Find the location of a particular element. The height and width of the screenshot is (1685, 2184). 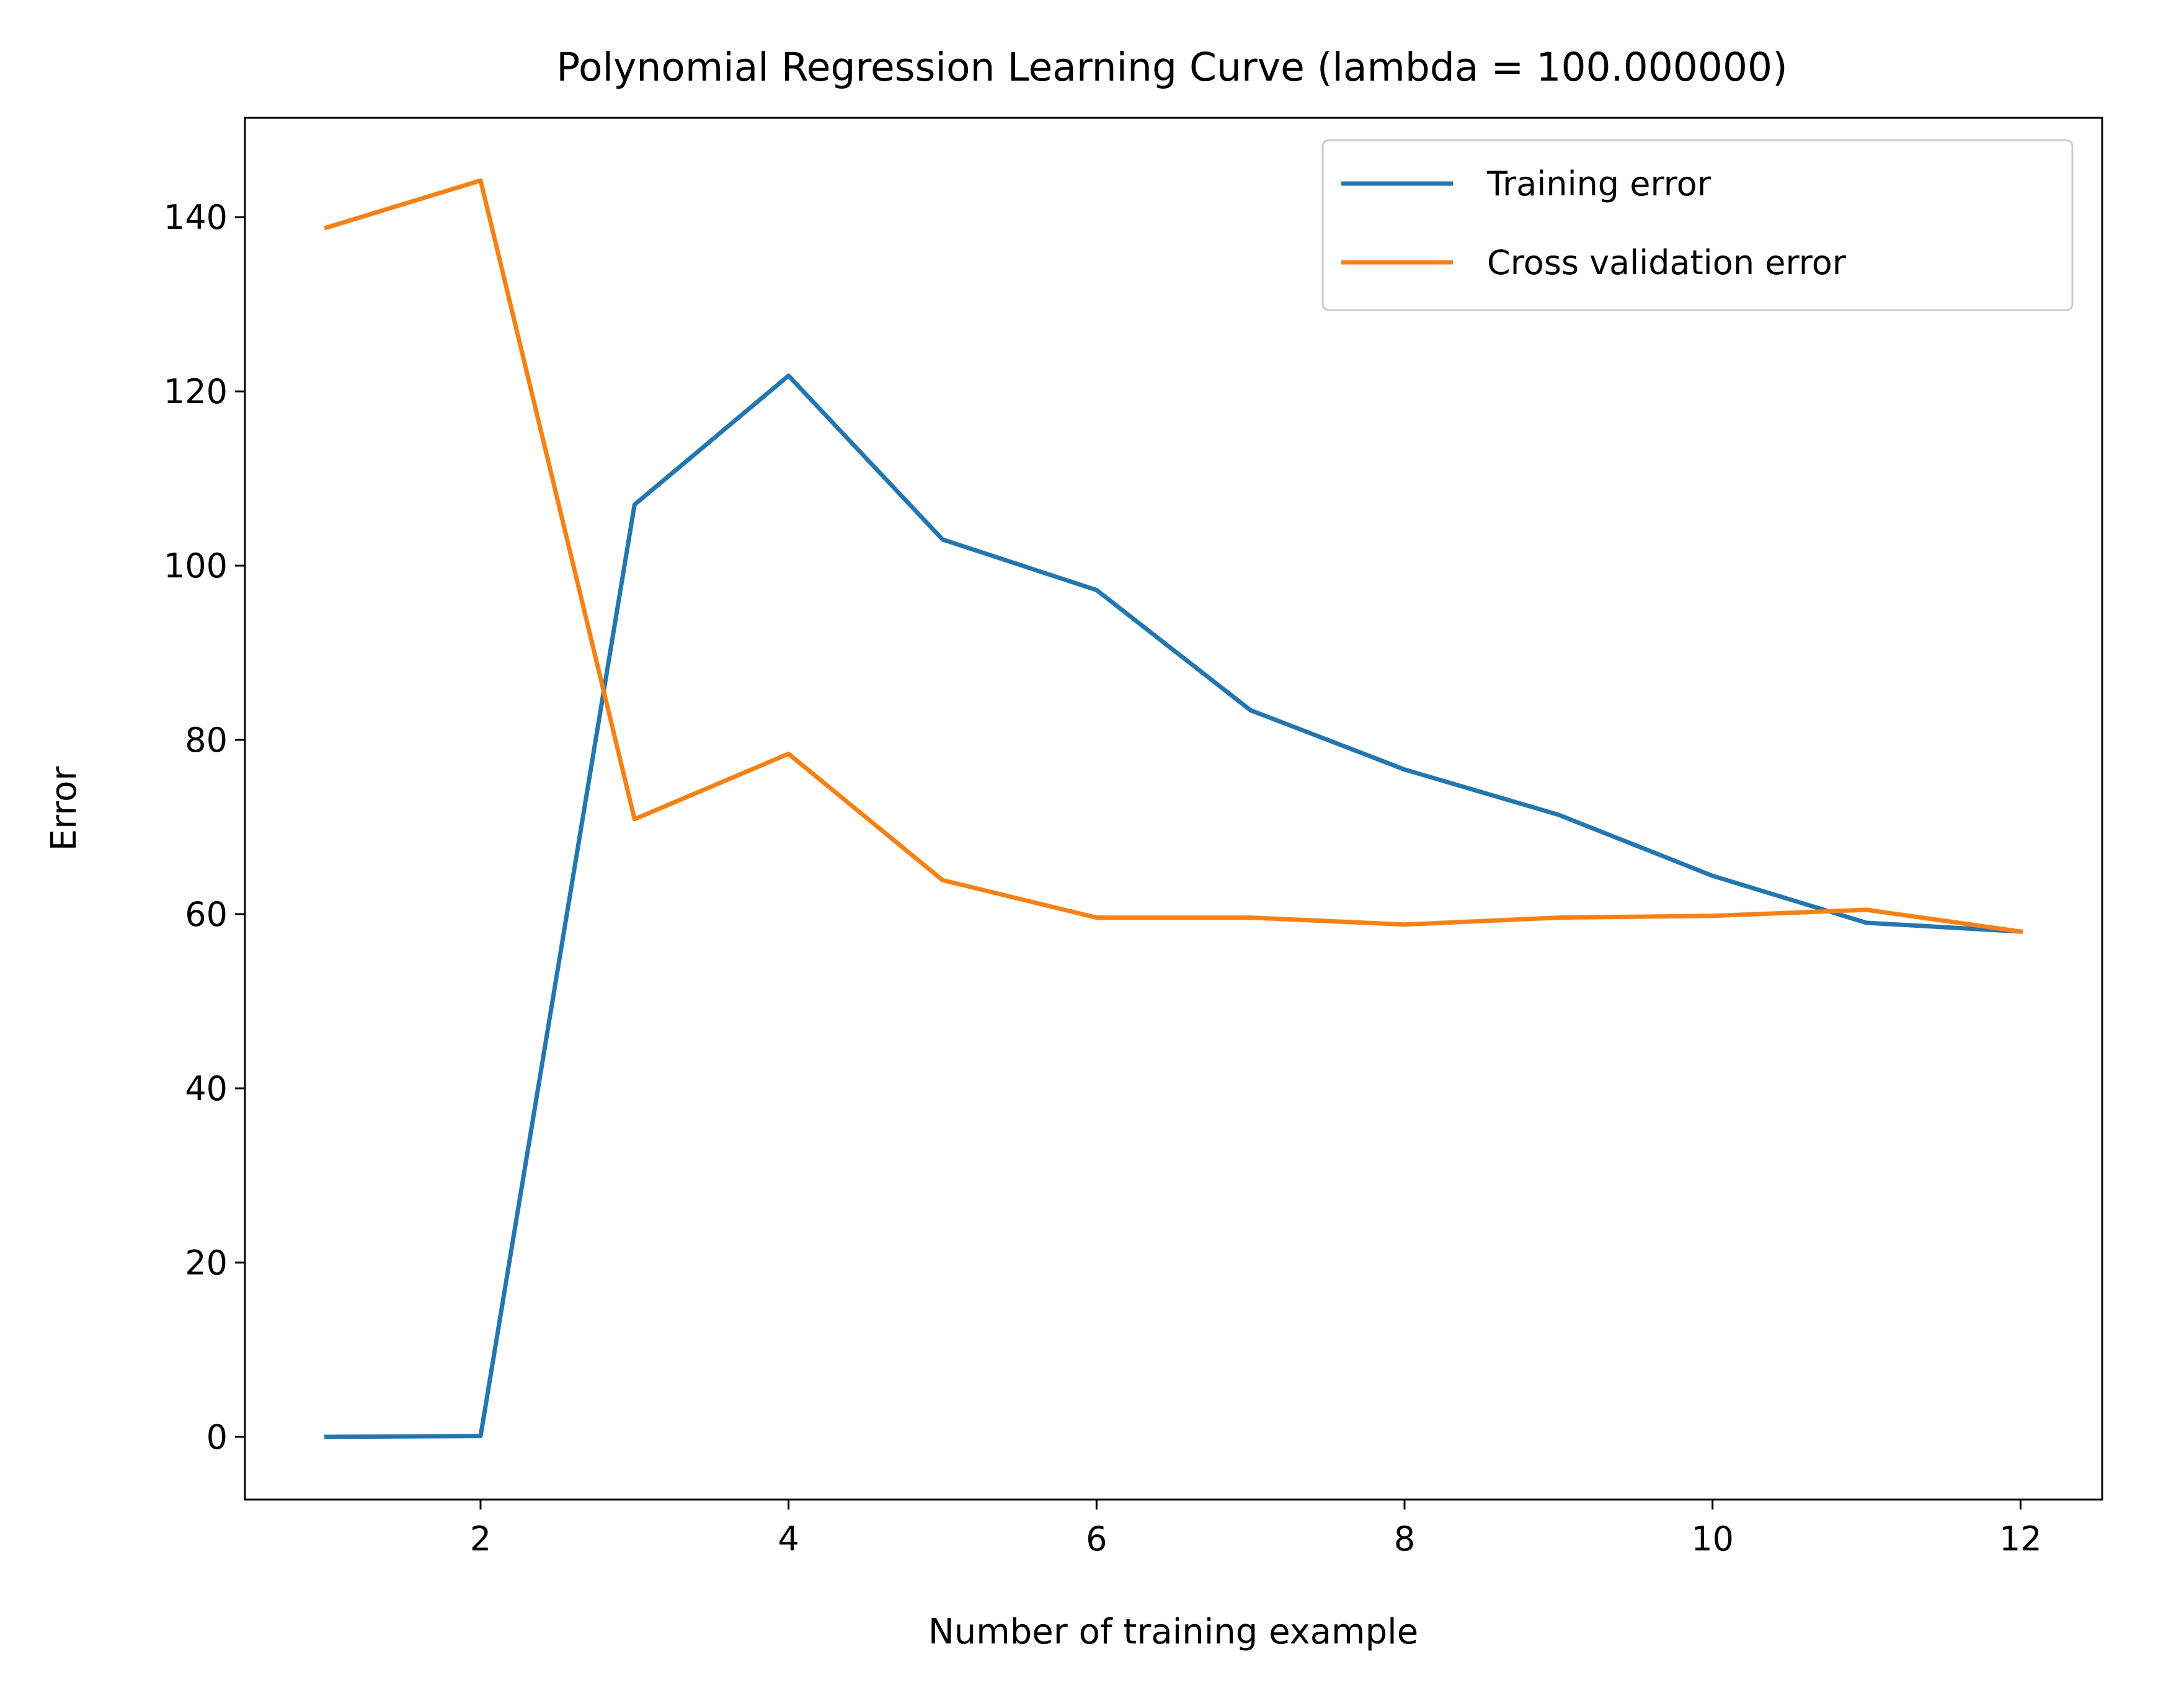

y-tick-label: 20 is located at coordinates (207, 1263).